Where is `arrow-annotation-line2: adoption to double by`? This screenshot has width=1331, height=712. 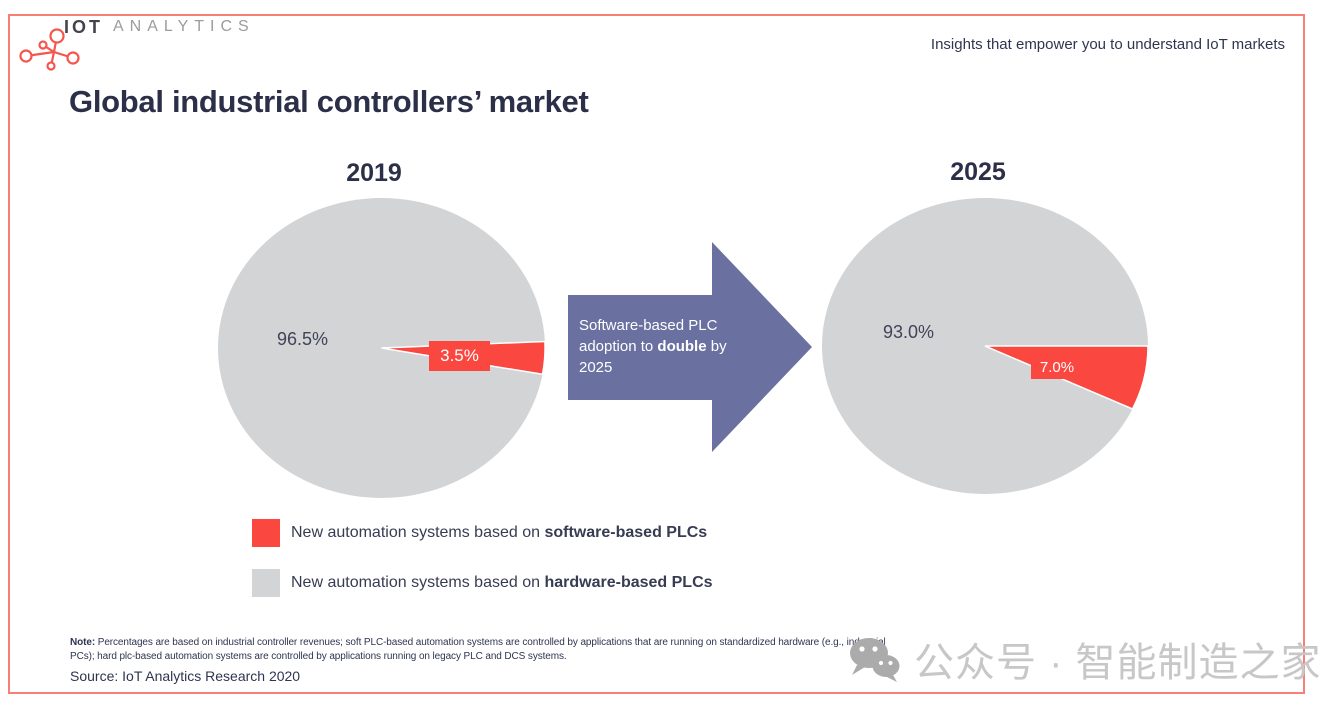
arrow-annotation-line2: adoption to double by is located at coordinates (653, 346).